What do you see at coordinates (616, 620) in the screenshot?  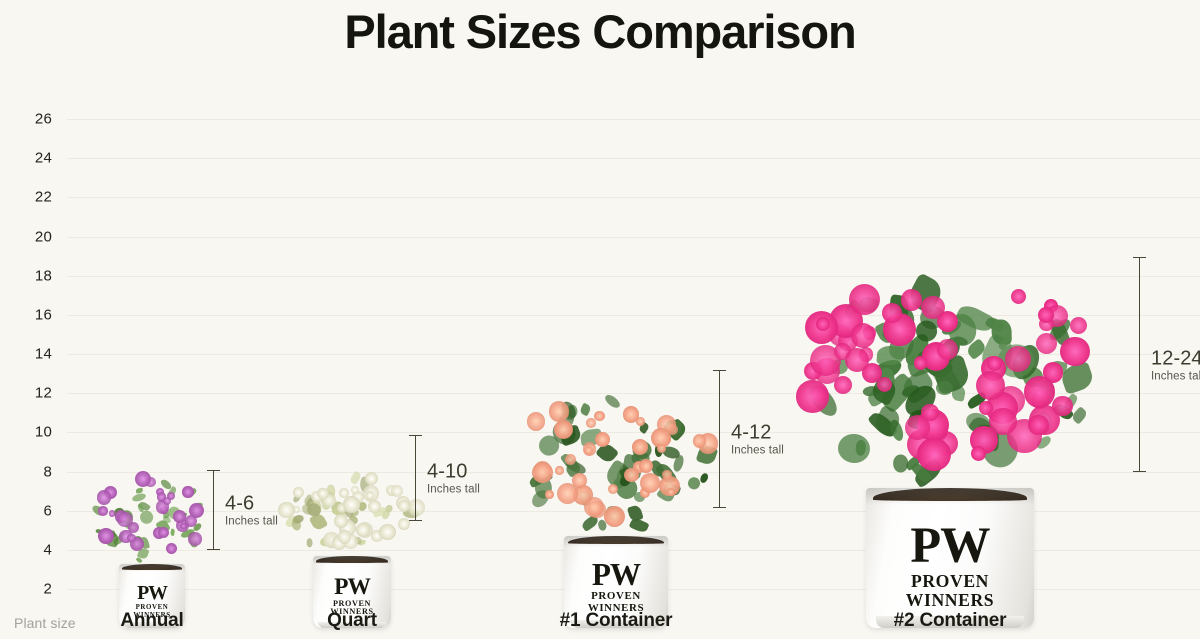 I see `category-label-3: #1 Container` at bounding box center [616, 620].